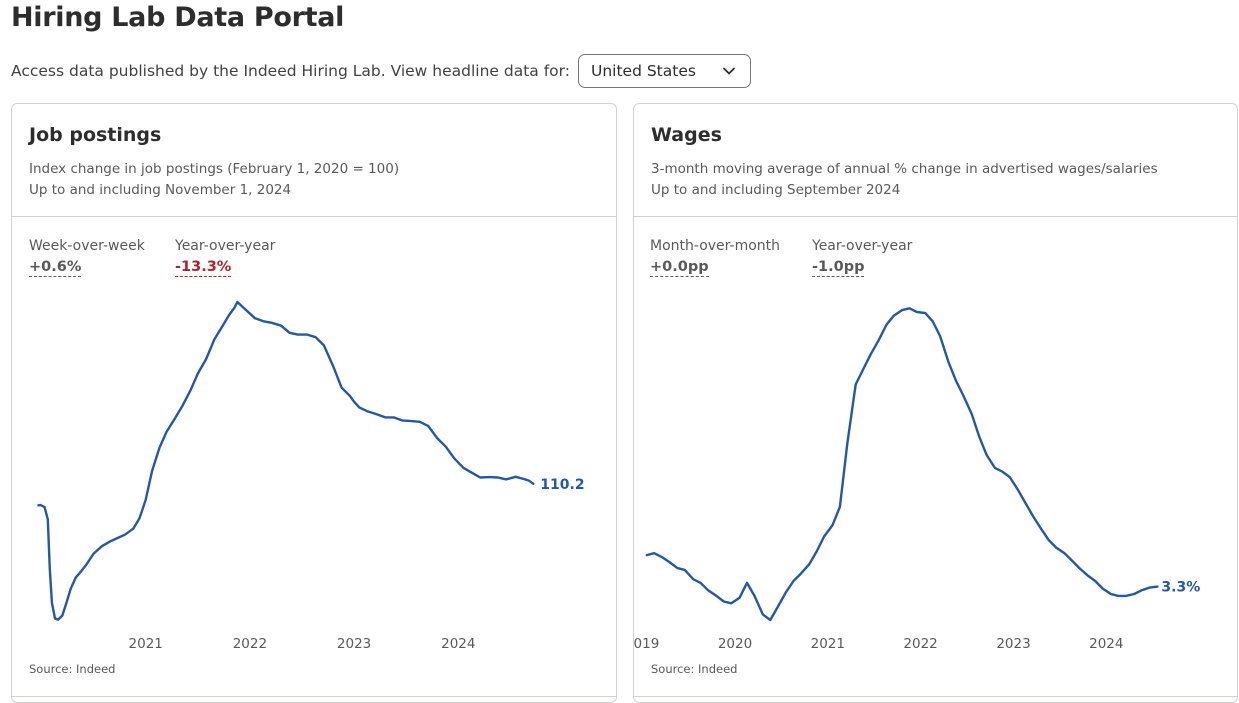  Describe the element at coordinates (715, 257) in the screenshot. I see `metric-month-over-month: Month-over-month +0.0pp` at that location.